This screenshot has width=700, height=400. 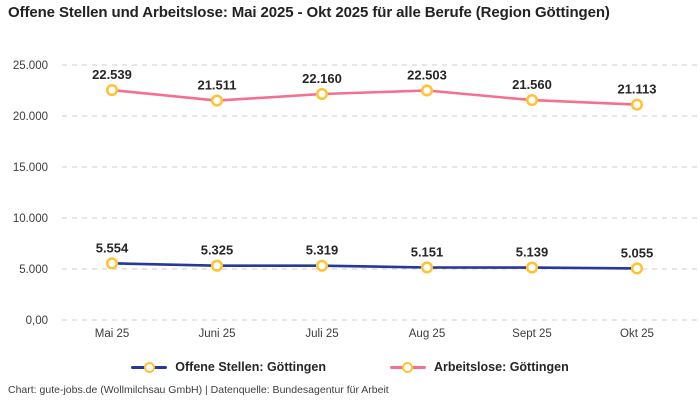 What do you see at coordinates (427, 74) in the screenshot?
I see `data-label: 22.503` at bounding box center [427, 74].